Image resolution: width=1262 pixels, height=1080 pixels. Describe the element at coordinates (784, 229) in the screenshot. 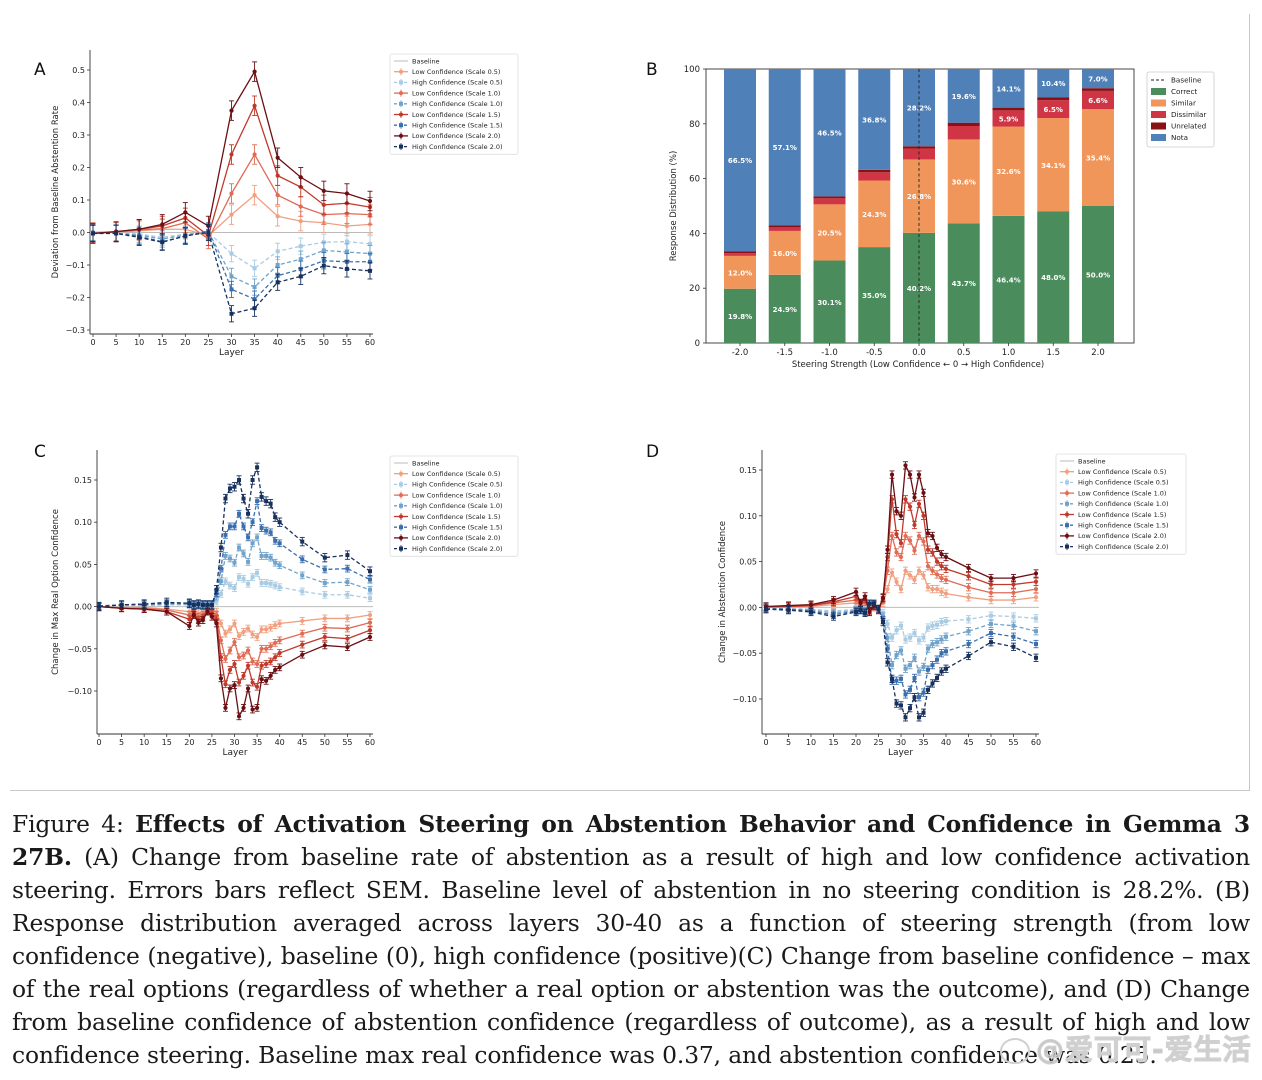

I see `bar-segment-dissimilar` at that location.